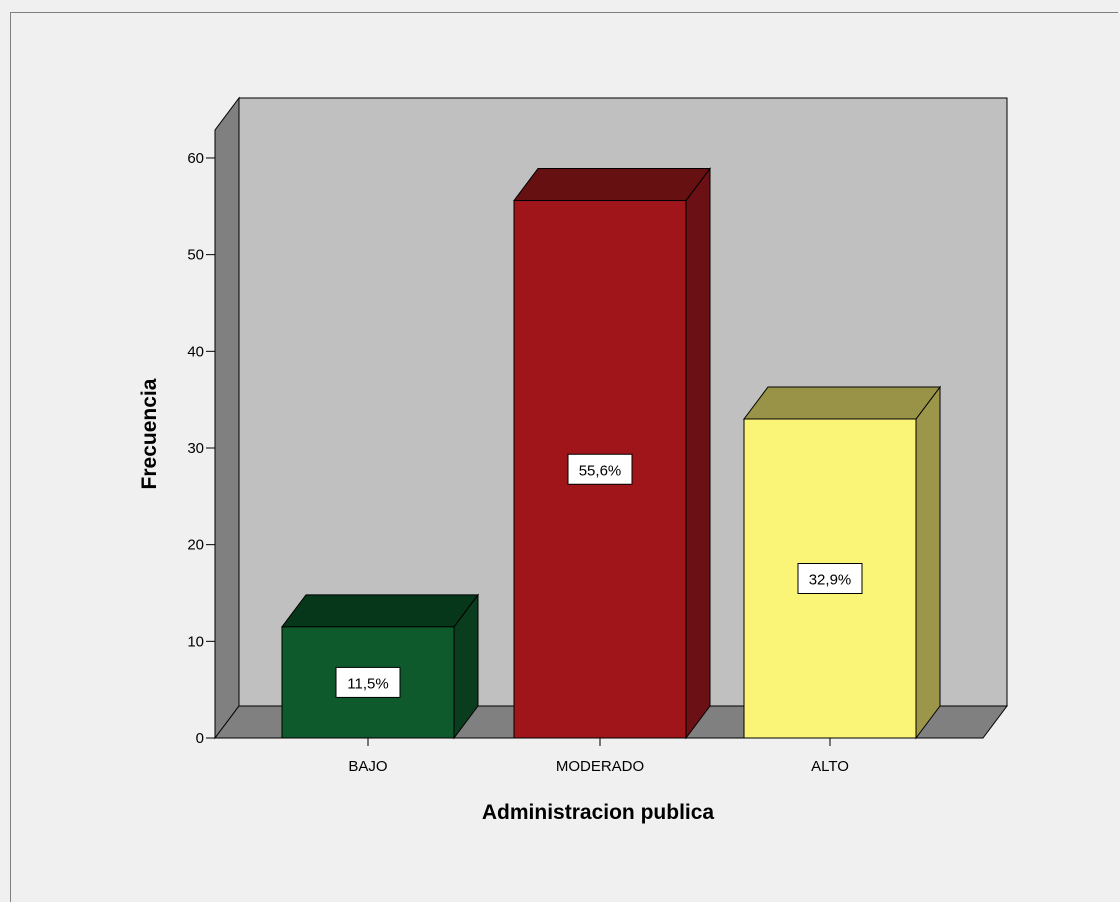 This screenshot has height=902, width=1120. Describe the element at coordinates (195, 545) in the screenshot. I see `y-tick-label: 20` at that location.